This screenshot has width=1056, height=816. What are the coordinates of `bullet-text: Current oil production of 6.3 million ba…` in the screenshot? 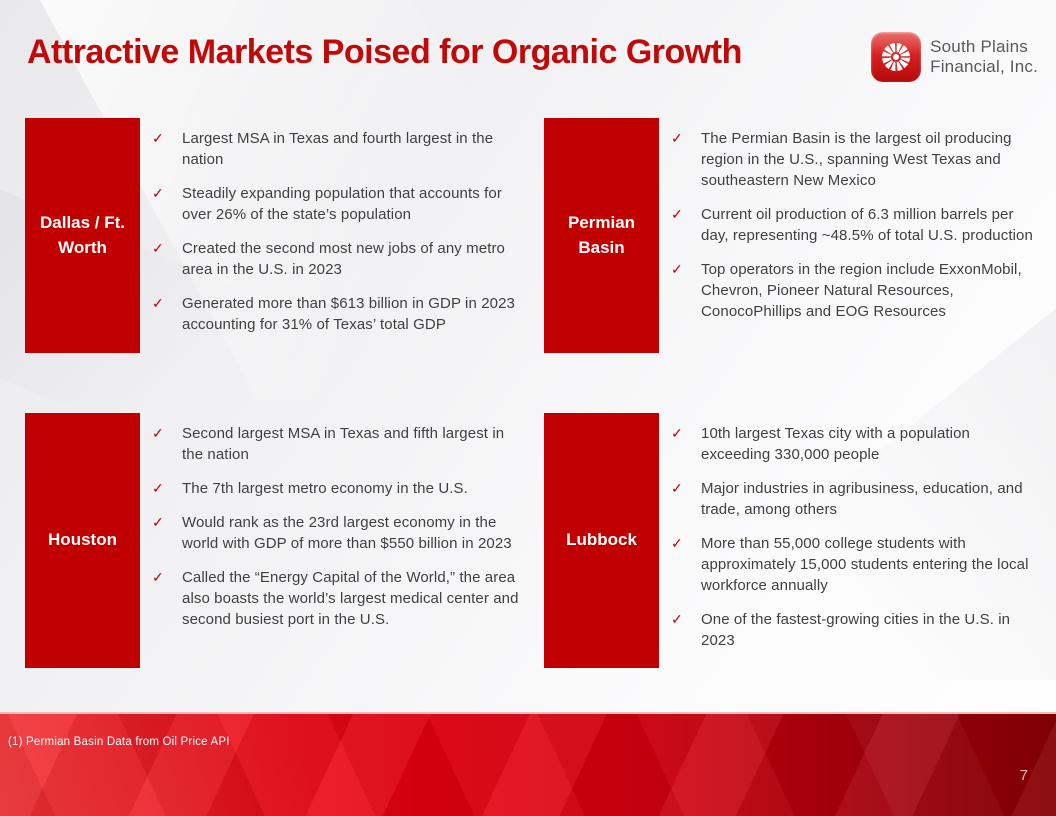 It's located at (867, 225).